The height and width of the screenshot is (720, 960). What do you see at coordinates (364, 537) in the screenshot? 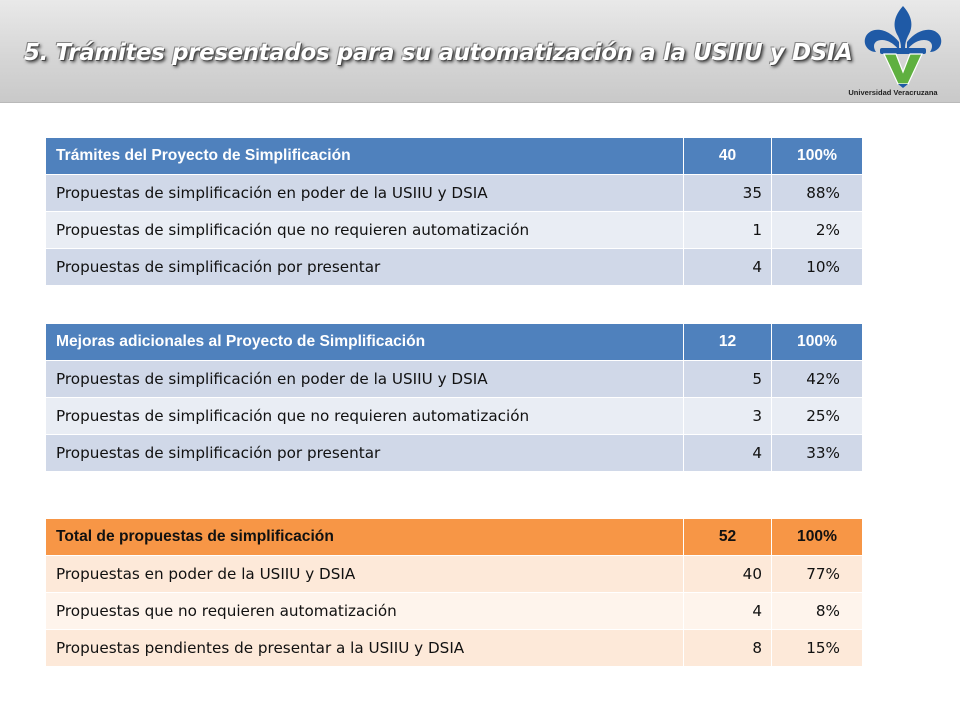
I see `header-label: Total de propuestas de simplificación` at bounding box center [364, 537].